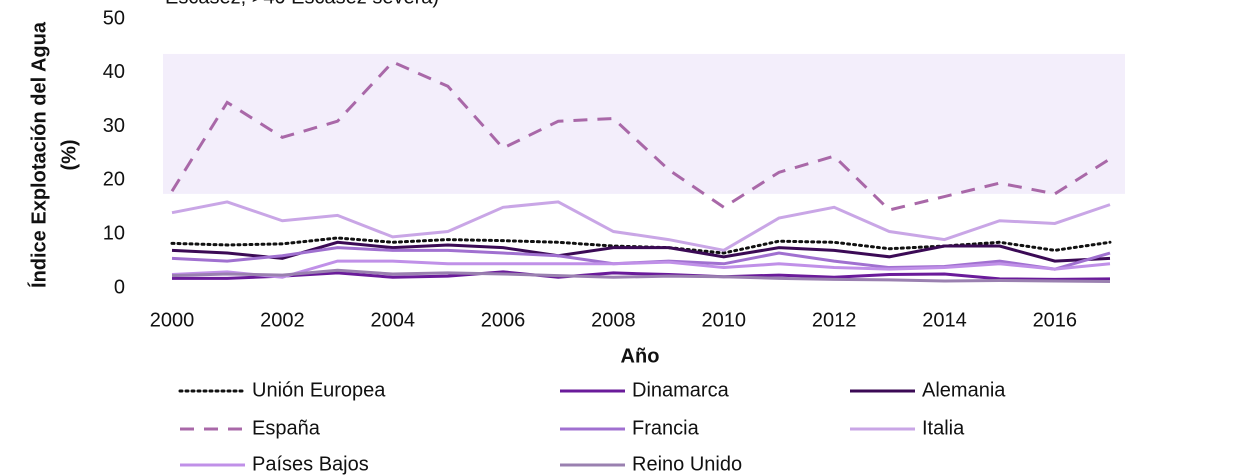 This screenshot has height=476, width=1250. I want to click on x-tick-label: 2006, so click(503, 320).